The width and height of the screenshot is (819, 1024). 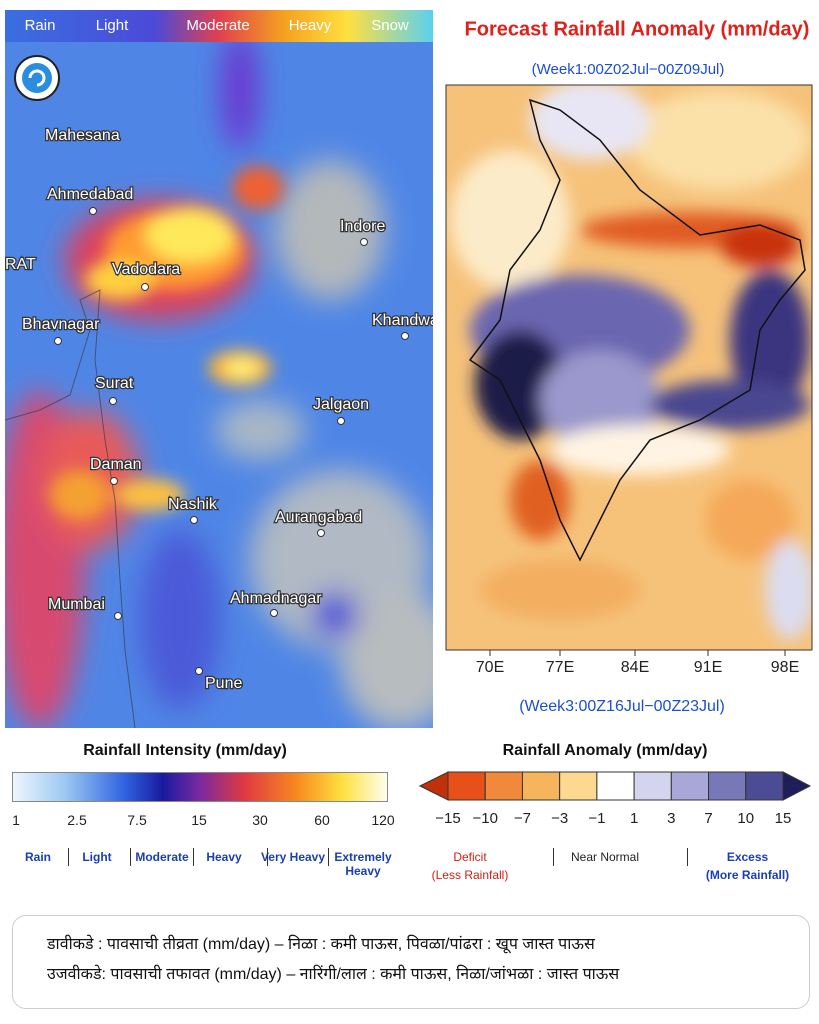 What do you see at coordinates (635, 667) in the screenshot?
I see `lon-label: 84E` at bounding box center [635, 667].